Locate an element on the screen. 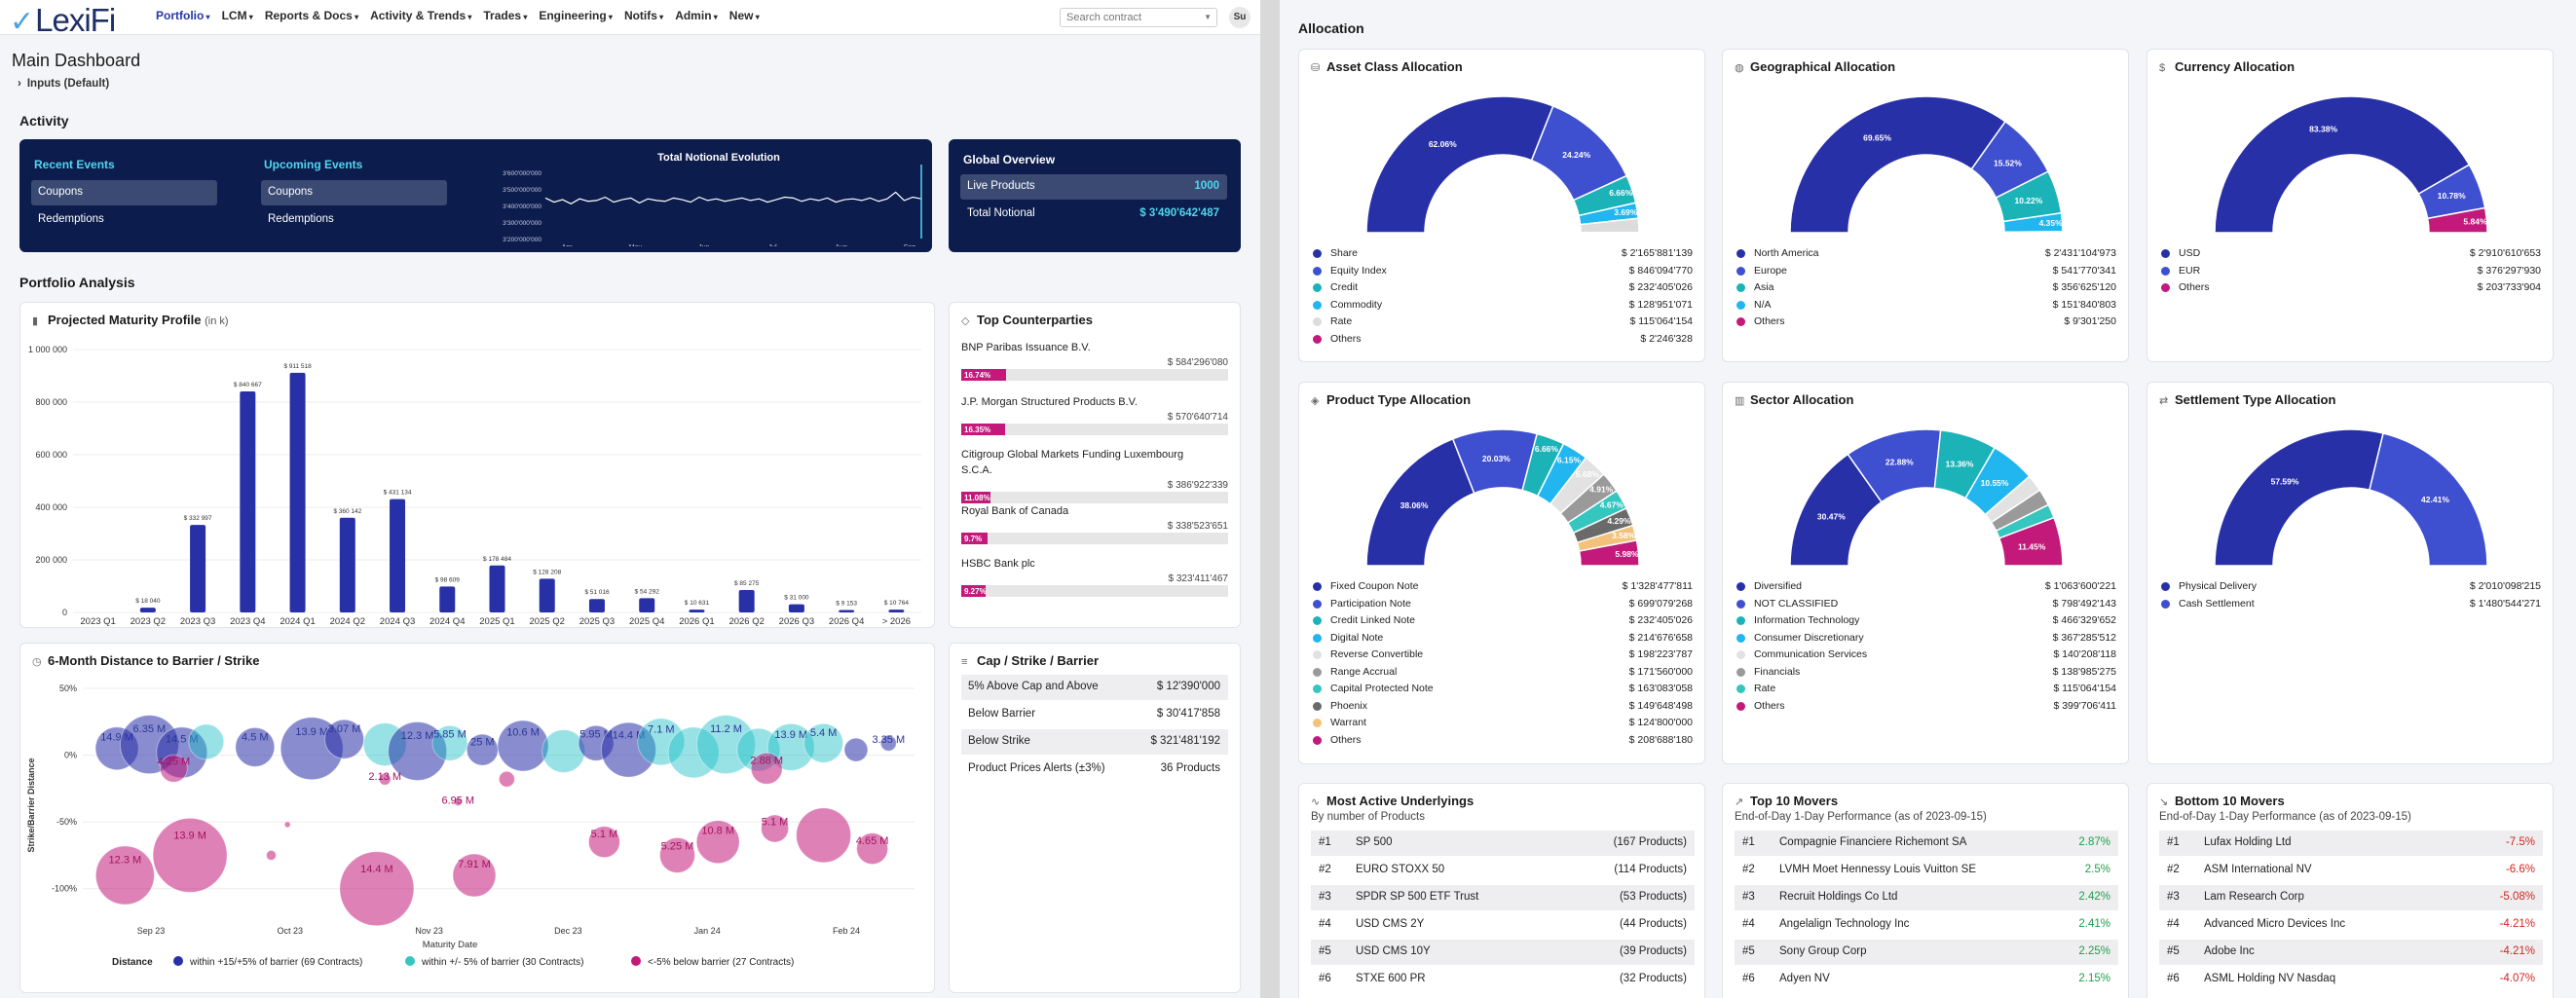 Image resolution: width=2576 pixels, height=998 pixels. live-products-row: Live Products 1000 is located at coordinates (1093, 187).